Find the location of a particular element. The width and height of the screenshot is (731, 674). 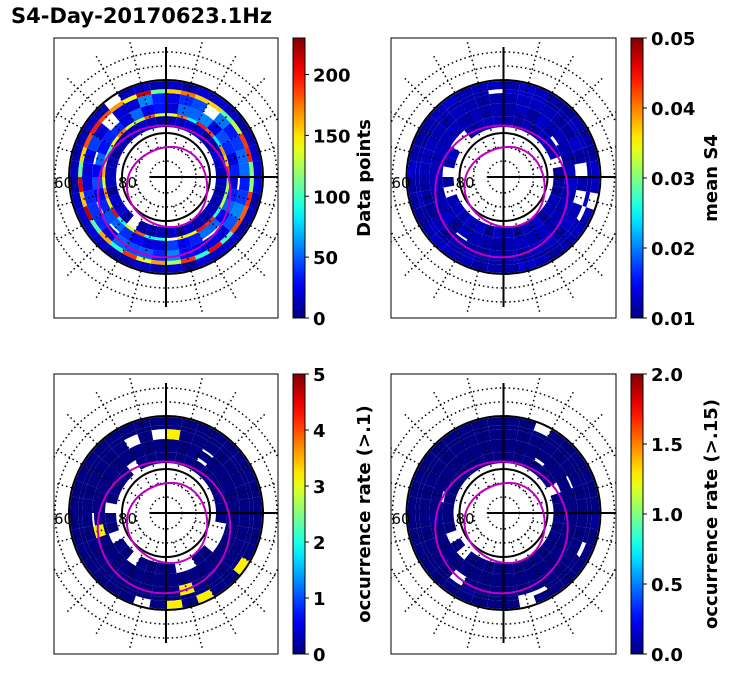

radial-label-80: 80 is located at coordinates (127, 183).